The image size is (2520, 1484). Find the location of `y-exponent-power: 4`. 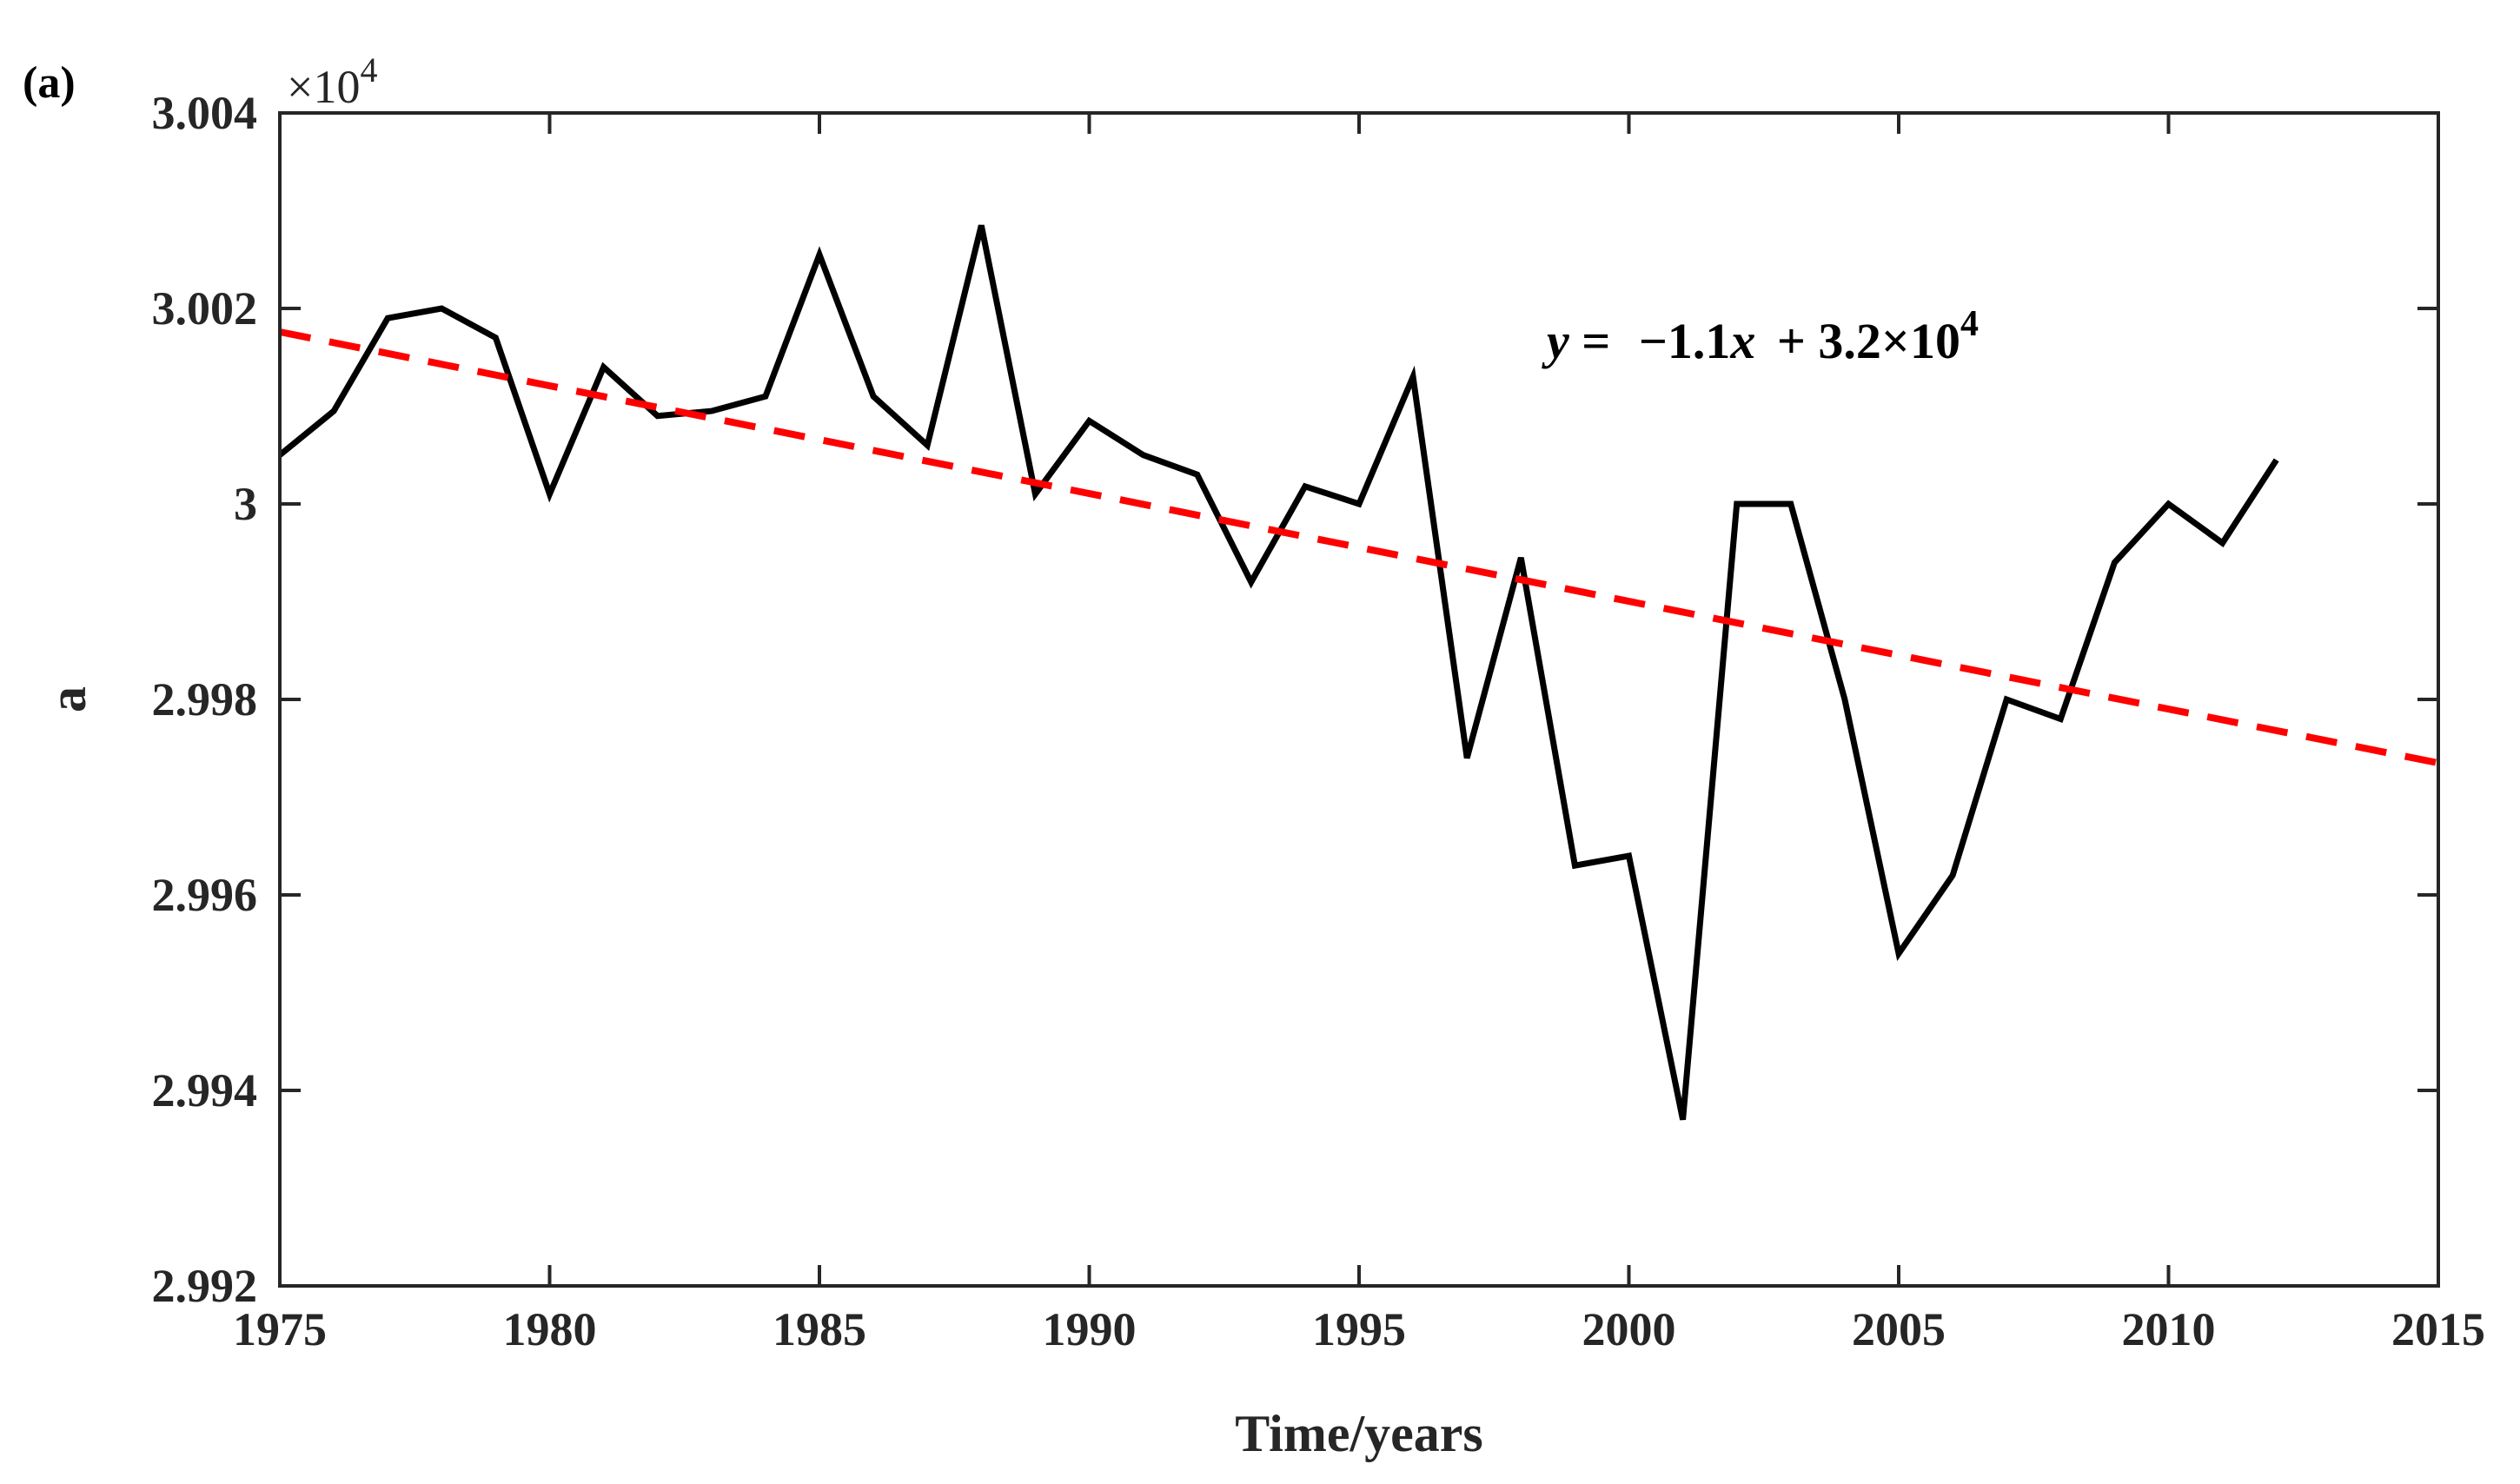

y-exponent-power: 4 is located at coordinates (368, 69).